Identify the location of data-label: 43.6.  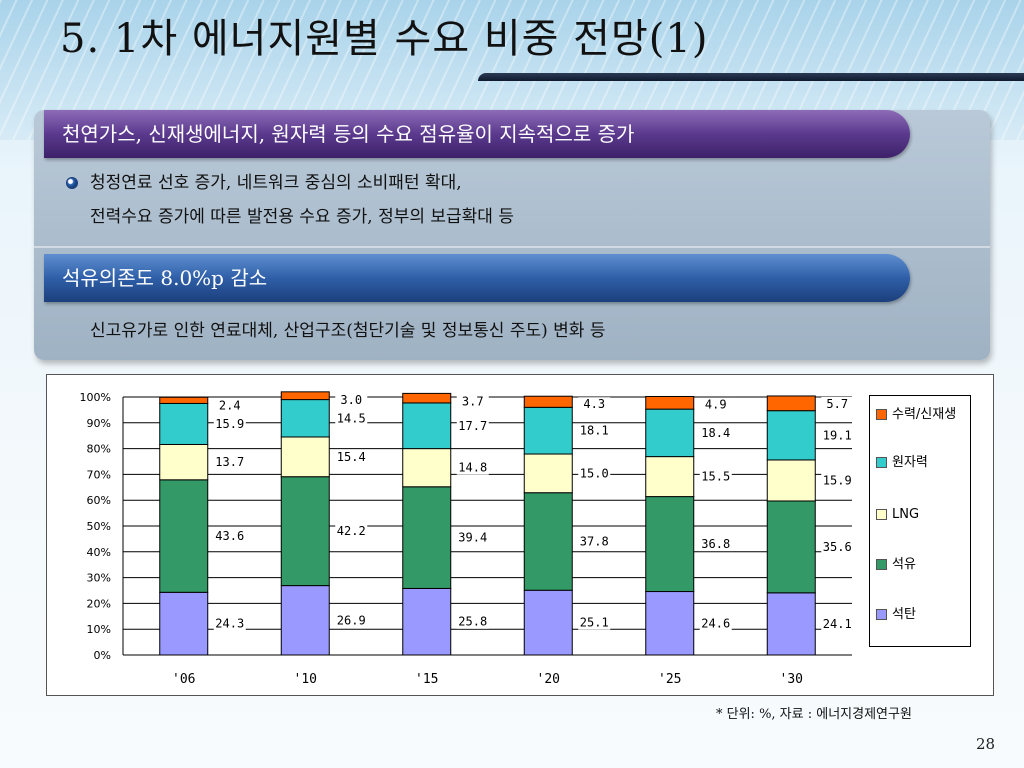
(229, 536).